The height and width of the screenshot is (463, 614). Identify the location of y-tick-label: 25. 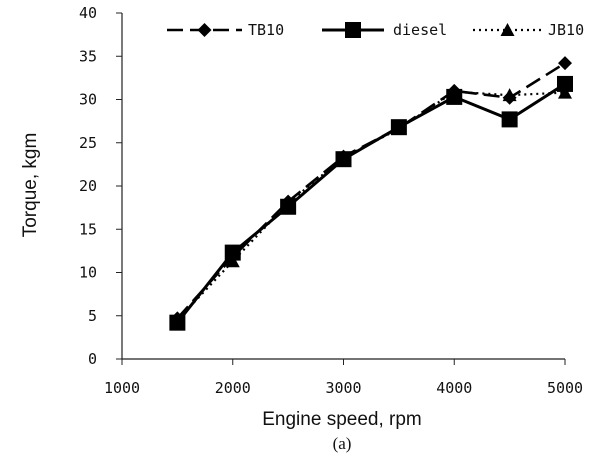
(88, 143).